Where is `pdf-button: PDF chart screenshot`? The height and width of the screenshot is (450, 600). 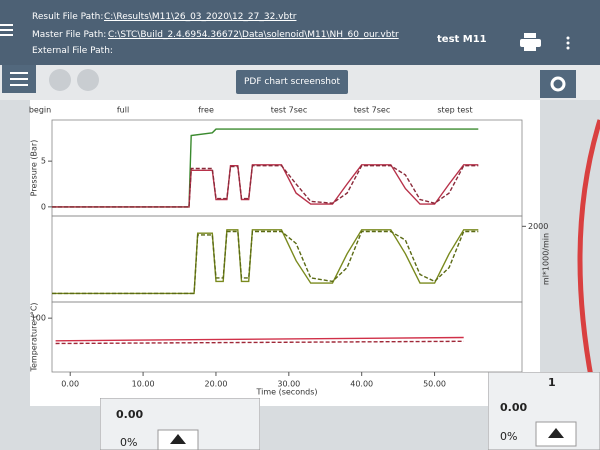
pdf-button: PDF chart screenshot is located at coordinates (292, 82).